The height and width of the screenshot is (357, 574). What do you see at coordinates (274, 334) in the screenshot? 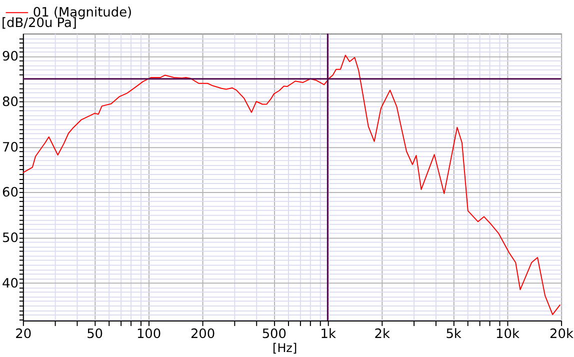
I see `x-tick-label: 500` at bounding box center [274, 334].